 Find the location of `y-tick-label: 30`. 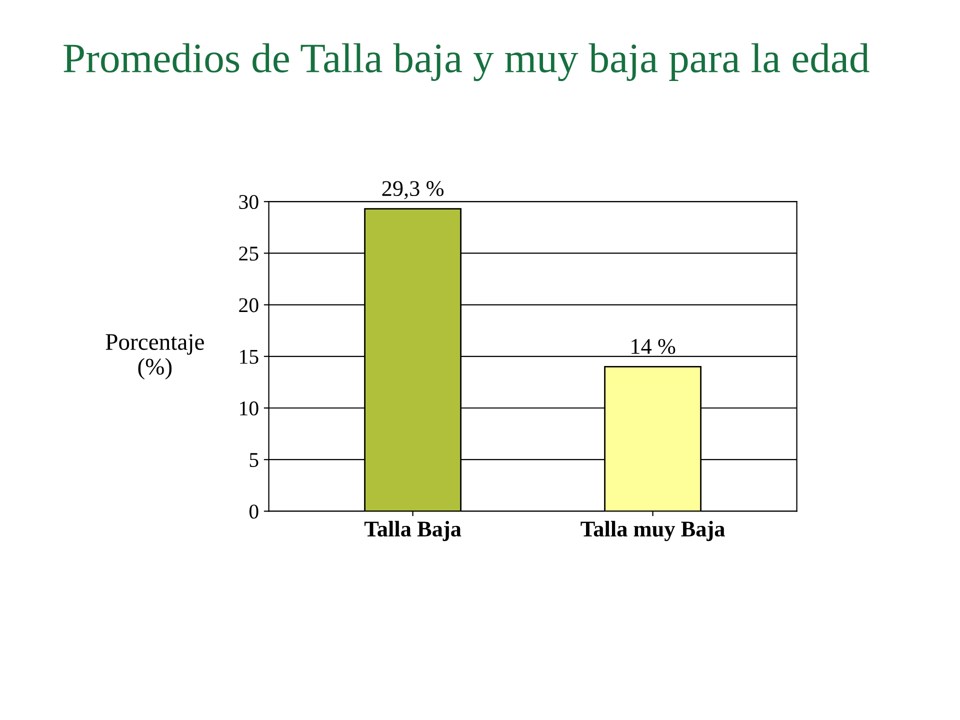

y-tick-label: 30 is located at coordinates (248, 202).